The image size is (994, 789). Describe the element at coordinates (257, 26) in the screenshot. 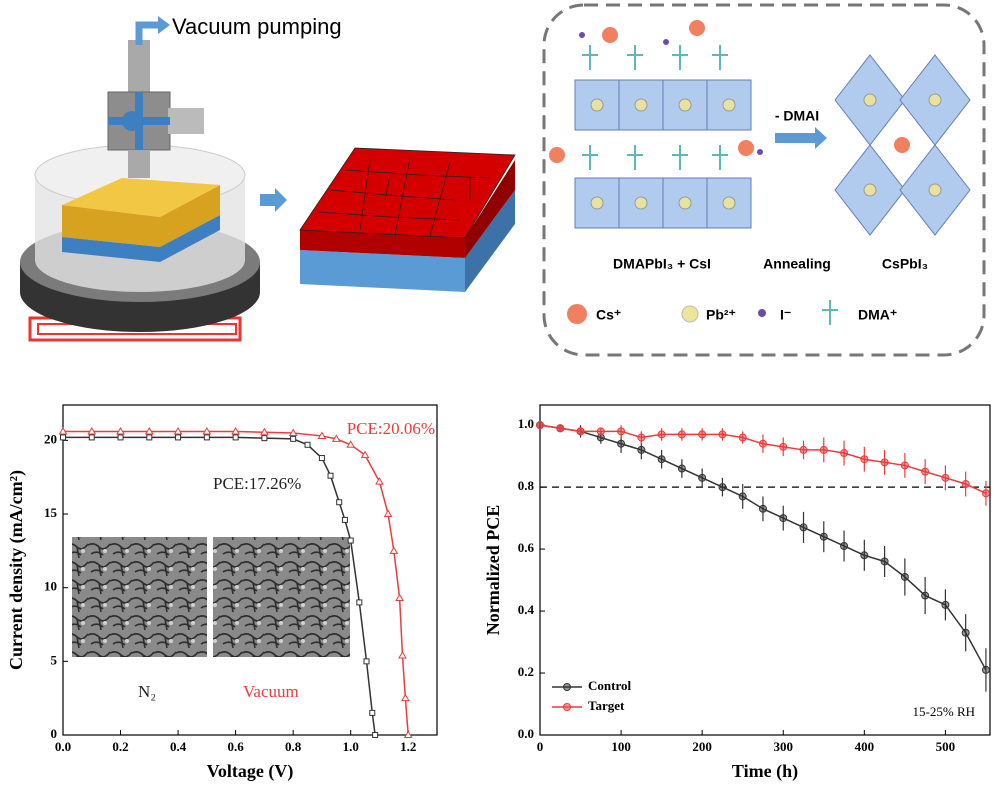

I see `pump-label: Vacuum pumping` at that location.